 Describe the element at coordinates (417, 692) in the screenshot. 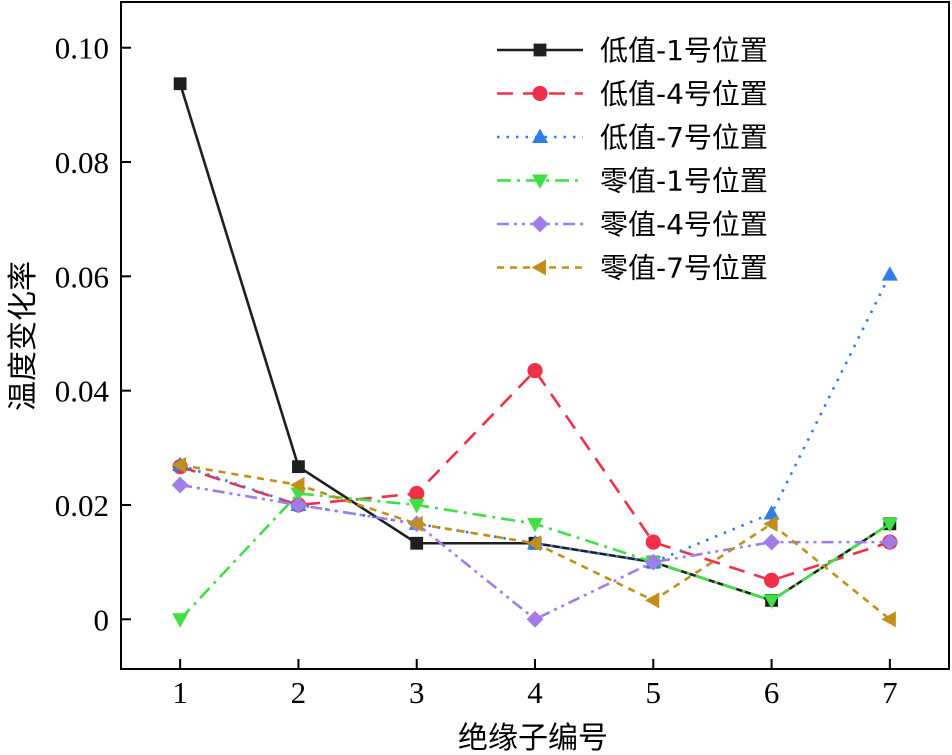

I see `x-tick-label: 3` at that location.